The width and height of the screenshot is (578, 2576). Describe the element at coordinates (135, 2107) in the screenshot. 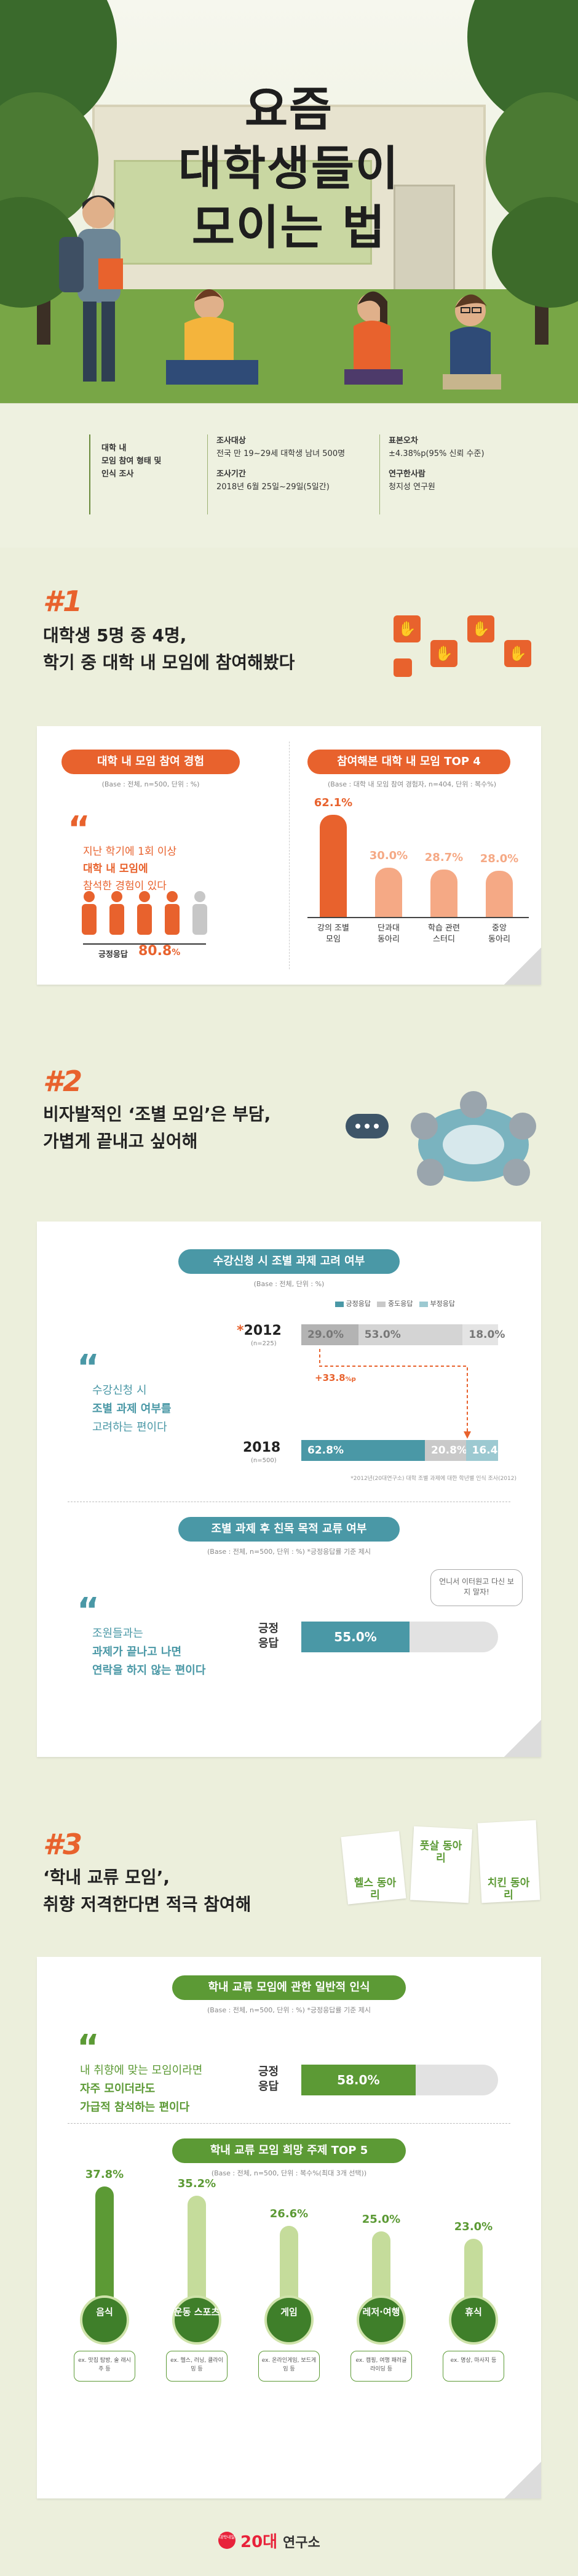

I see `s3-quote-line: 가급적 참석하는 편이다` at that location.